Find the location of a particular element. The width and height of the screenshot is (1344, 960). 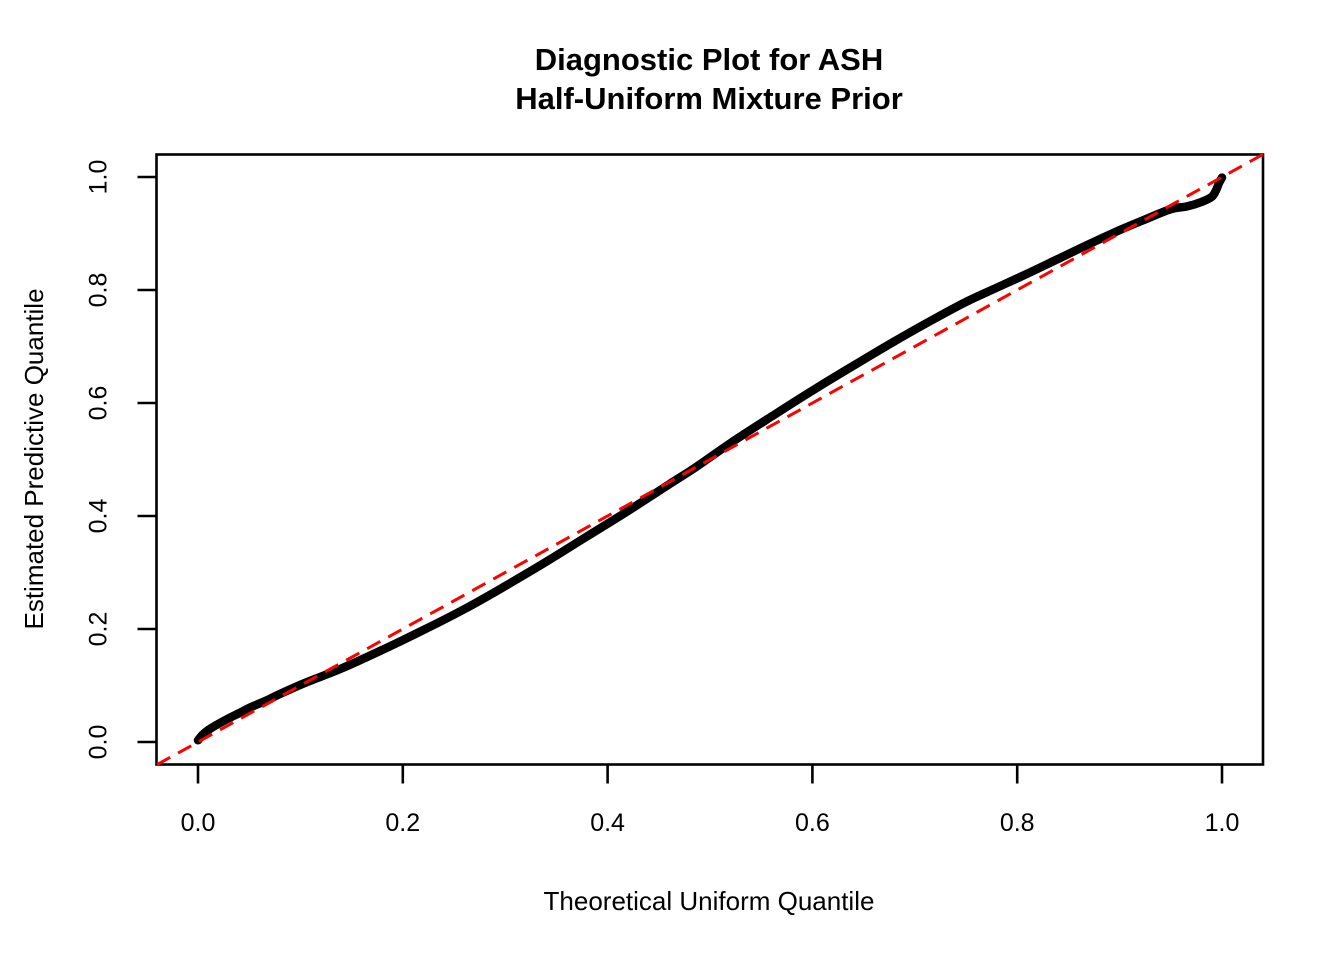

y-axis-title: Estimated Predictive Quantile is located at coordinates (34, 458).